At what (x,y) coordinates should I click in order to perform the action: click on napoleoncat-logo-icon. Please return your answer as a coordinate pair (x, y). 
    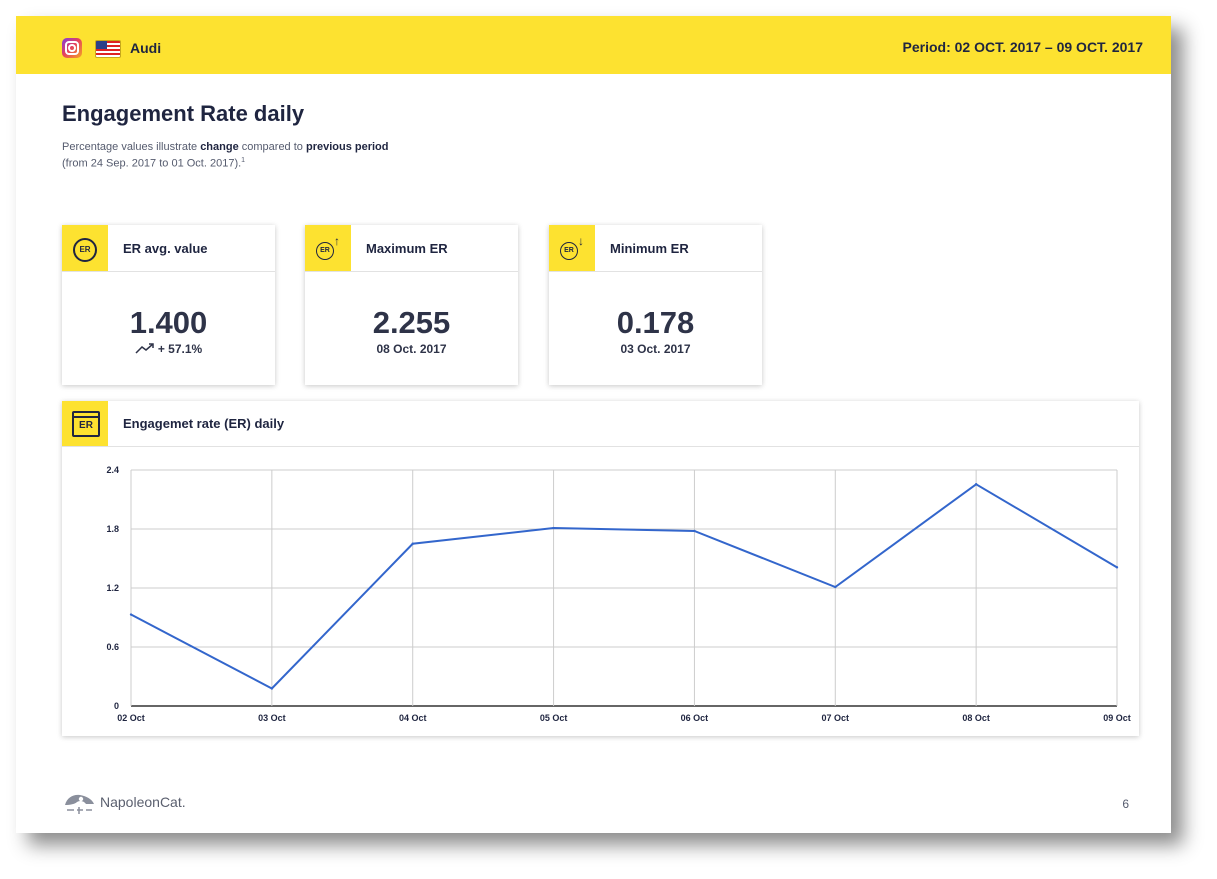
    Looking at the image, I should click on (79, 804).